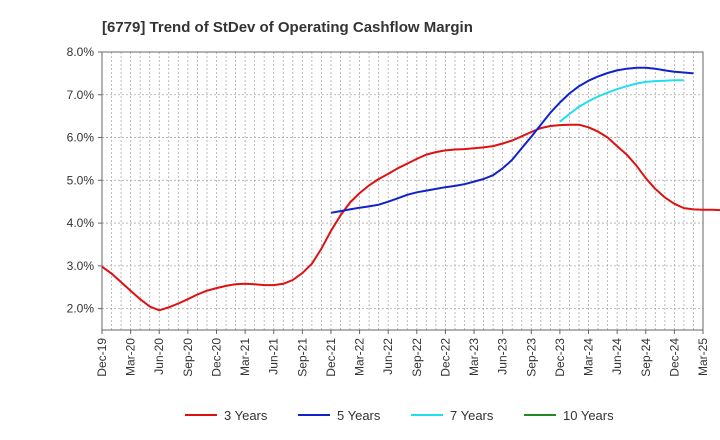  I want to click on x-tick-label: Jun-21, so click(274, 356).